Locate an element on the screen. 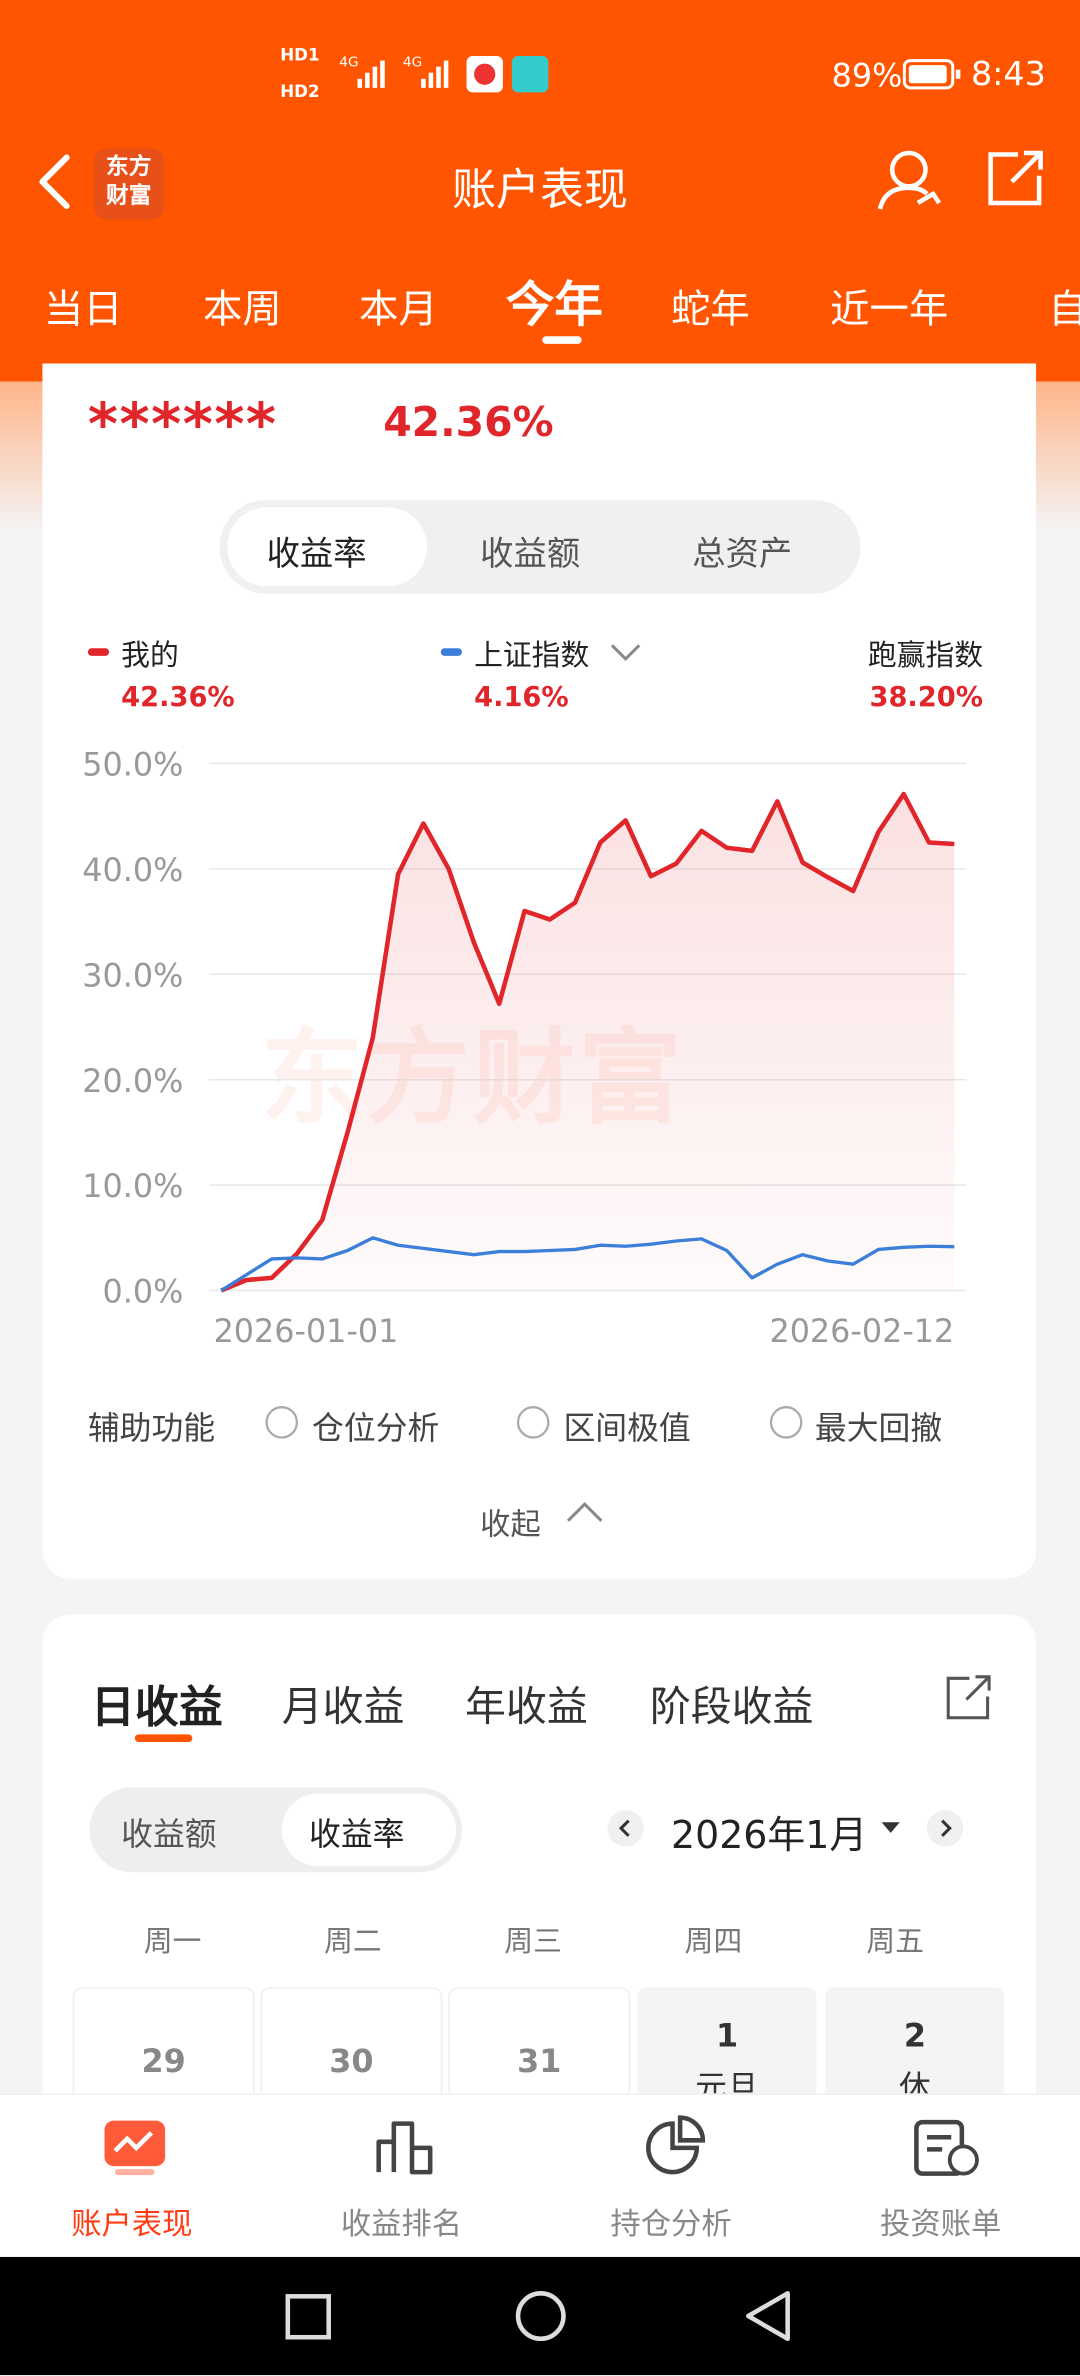 The image size is (1080, 2376). legend-value: 42.36% is located at coordinates (178, 697).